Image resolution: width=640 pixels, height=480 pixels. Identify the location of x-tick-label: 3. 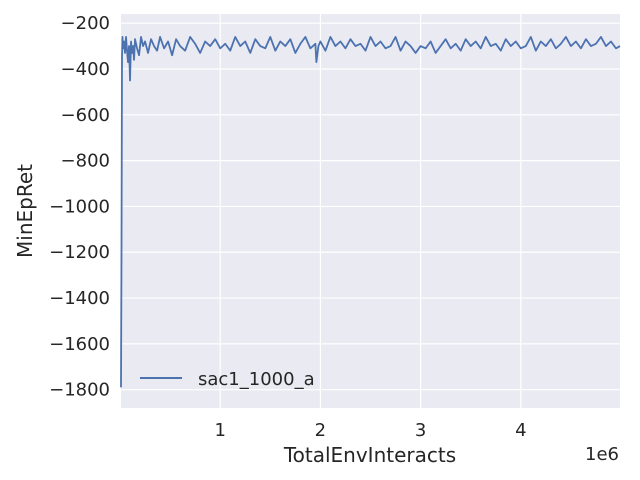
(420, 430).